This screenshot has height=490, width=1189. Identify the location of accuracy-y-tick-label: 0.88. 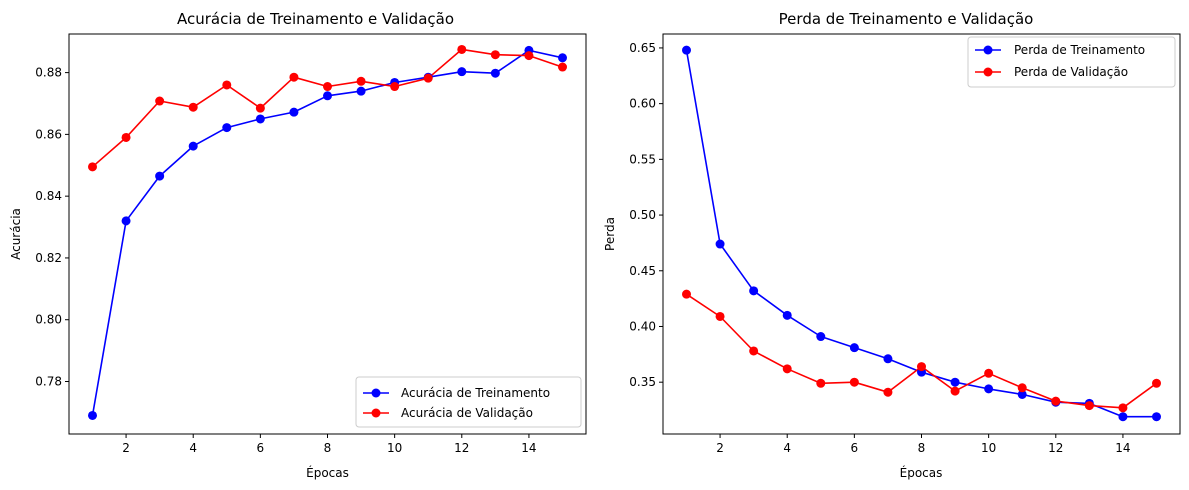
(48, 73).